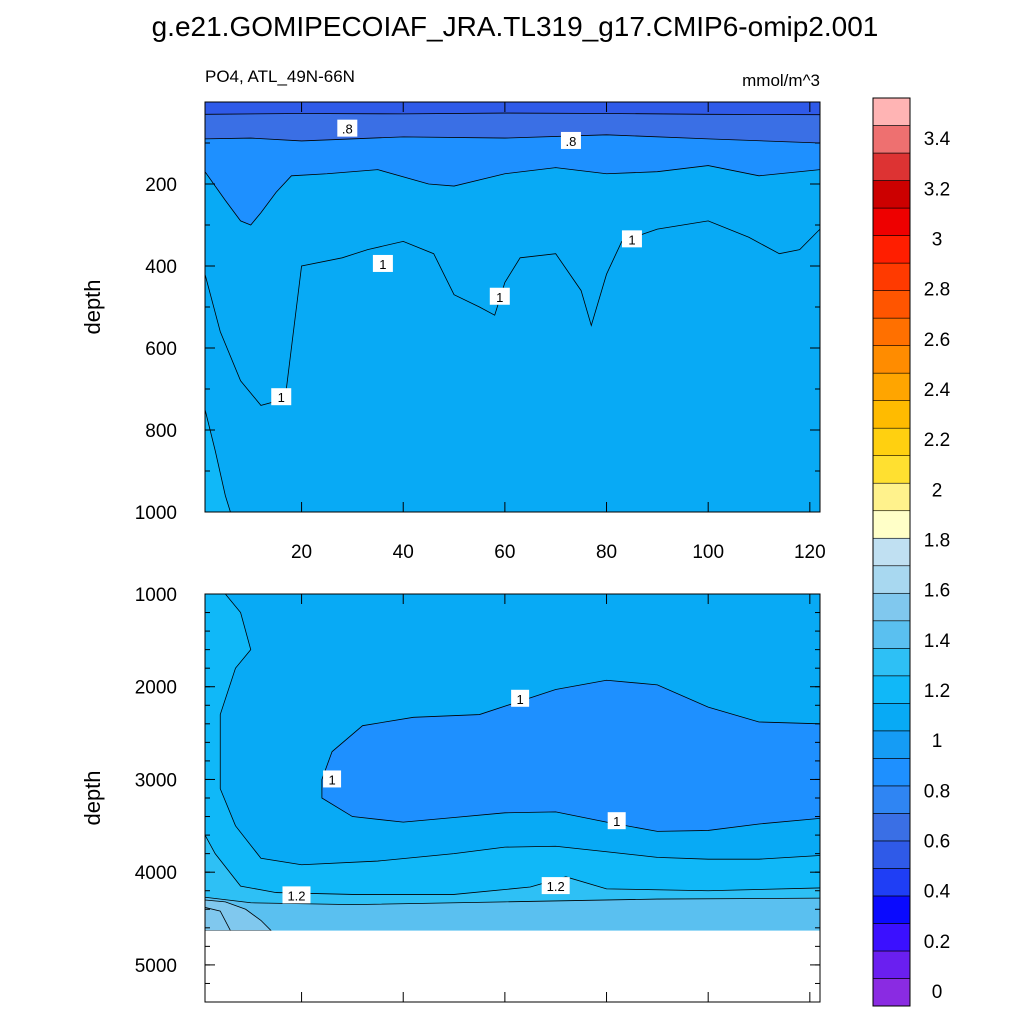 The height and width of the screenshot is (1029, 1024). What do you see at coordinates (504, 552) in the screenshot?
I see `upper-x-tick-label: 60` at bounding box center [504, 552].